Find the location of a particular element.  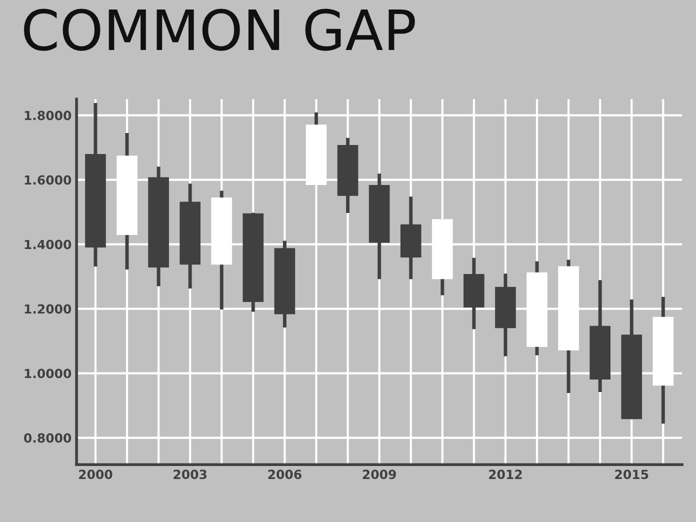

x-tick-label: 2003 is located at coordinates (190, 475).